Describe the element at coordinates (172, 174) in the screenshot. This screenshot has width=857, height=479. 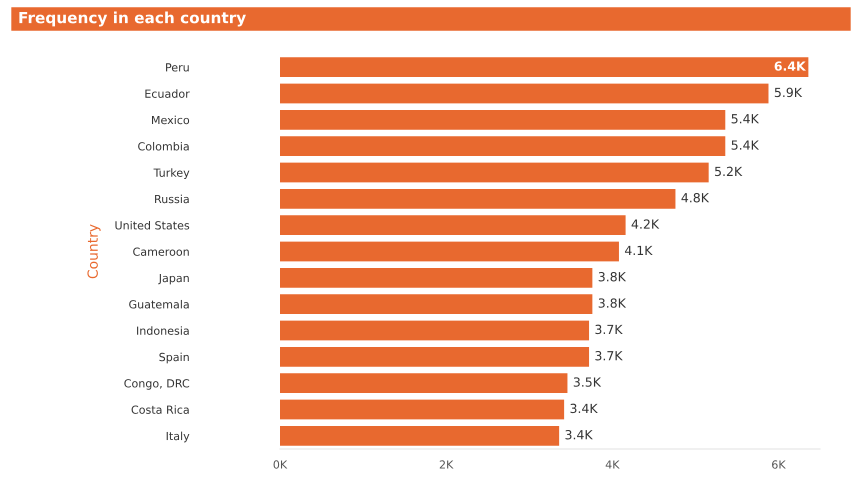
I see `y-tick-label: Turkey` at that location.